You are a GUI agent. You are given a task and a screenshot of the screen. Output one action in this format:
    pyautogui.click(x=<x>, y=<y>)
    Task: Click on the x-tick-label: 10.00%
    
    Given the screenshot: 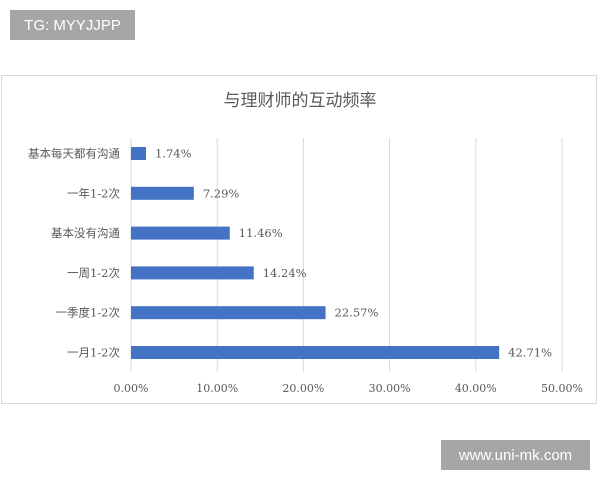 What is the action you would take?
    pyautogui.click(x=217, y=388)
    